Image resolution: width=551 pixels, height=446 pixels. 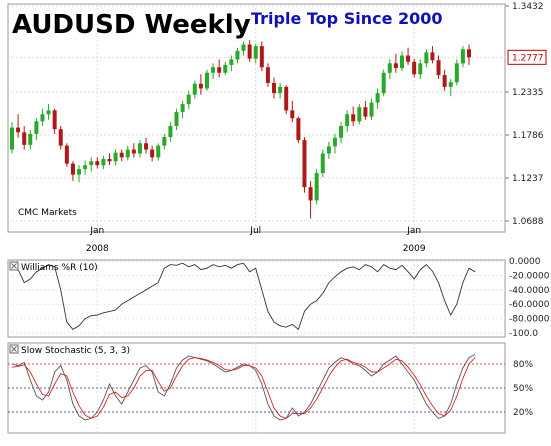 What do you see at coordinates (523, 365) in the screenshot?
I see `stoch-tick-label: 80%` at bounding box center [523, 365].